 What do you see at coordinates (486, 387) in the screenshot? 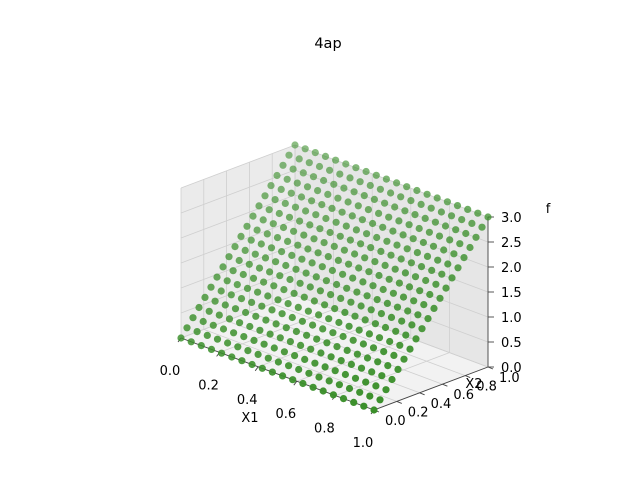
I see `y-tick-label: 0.8` at bounding box center [486, 387].